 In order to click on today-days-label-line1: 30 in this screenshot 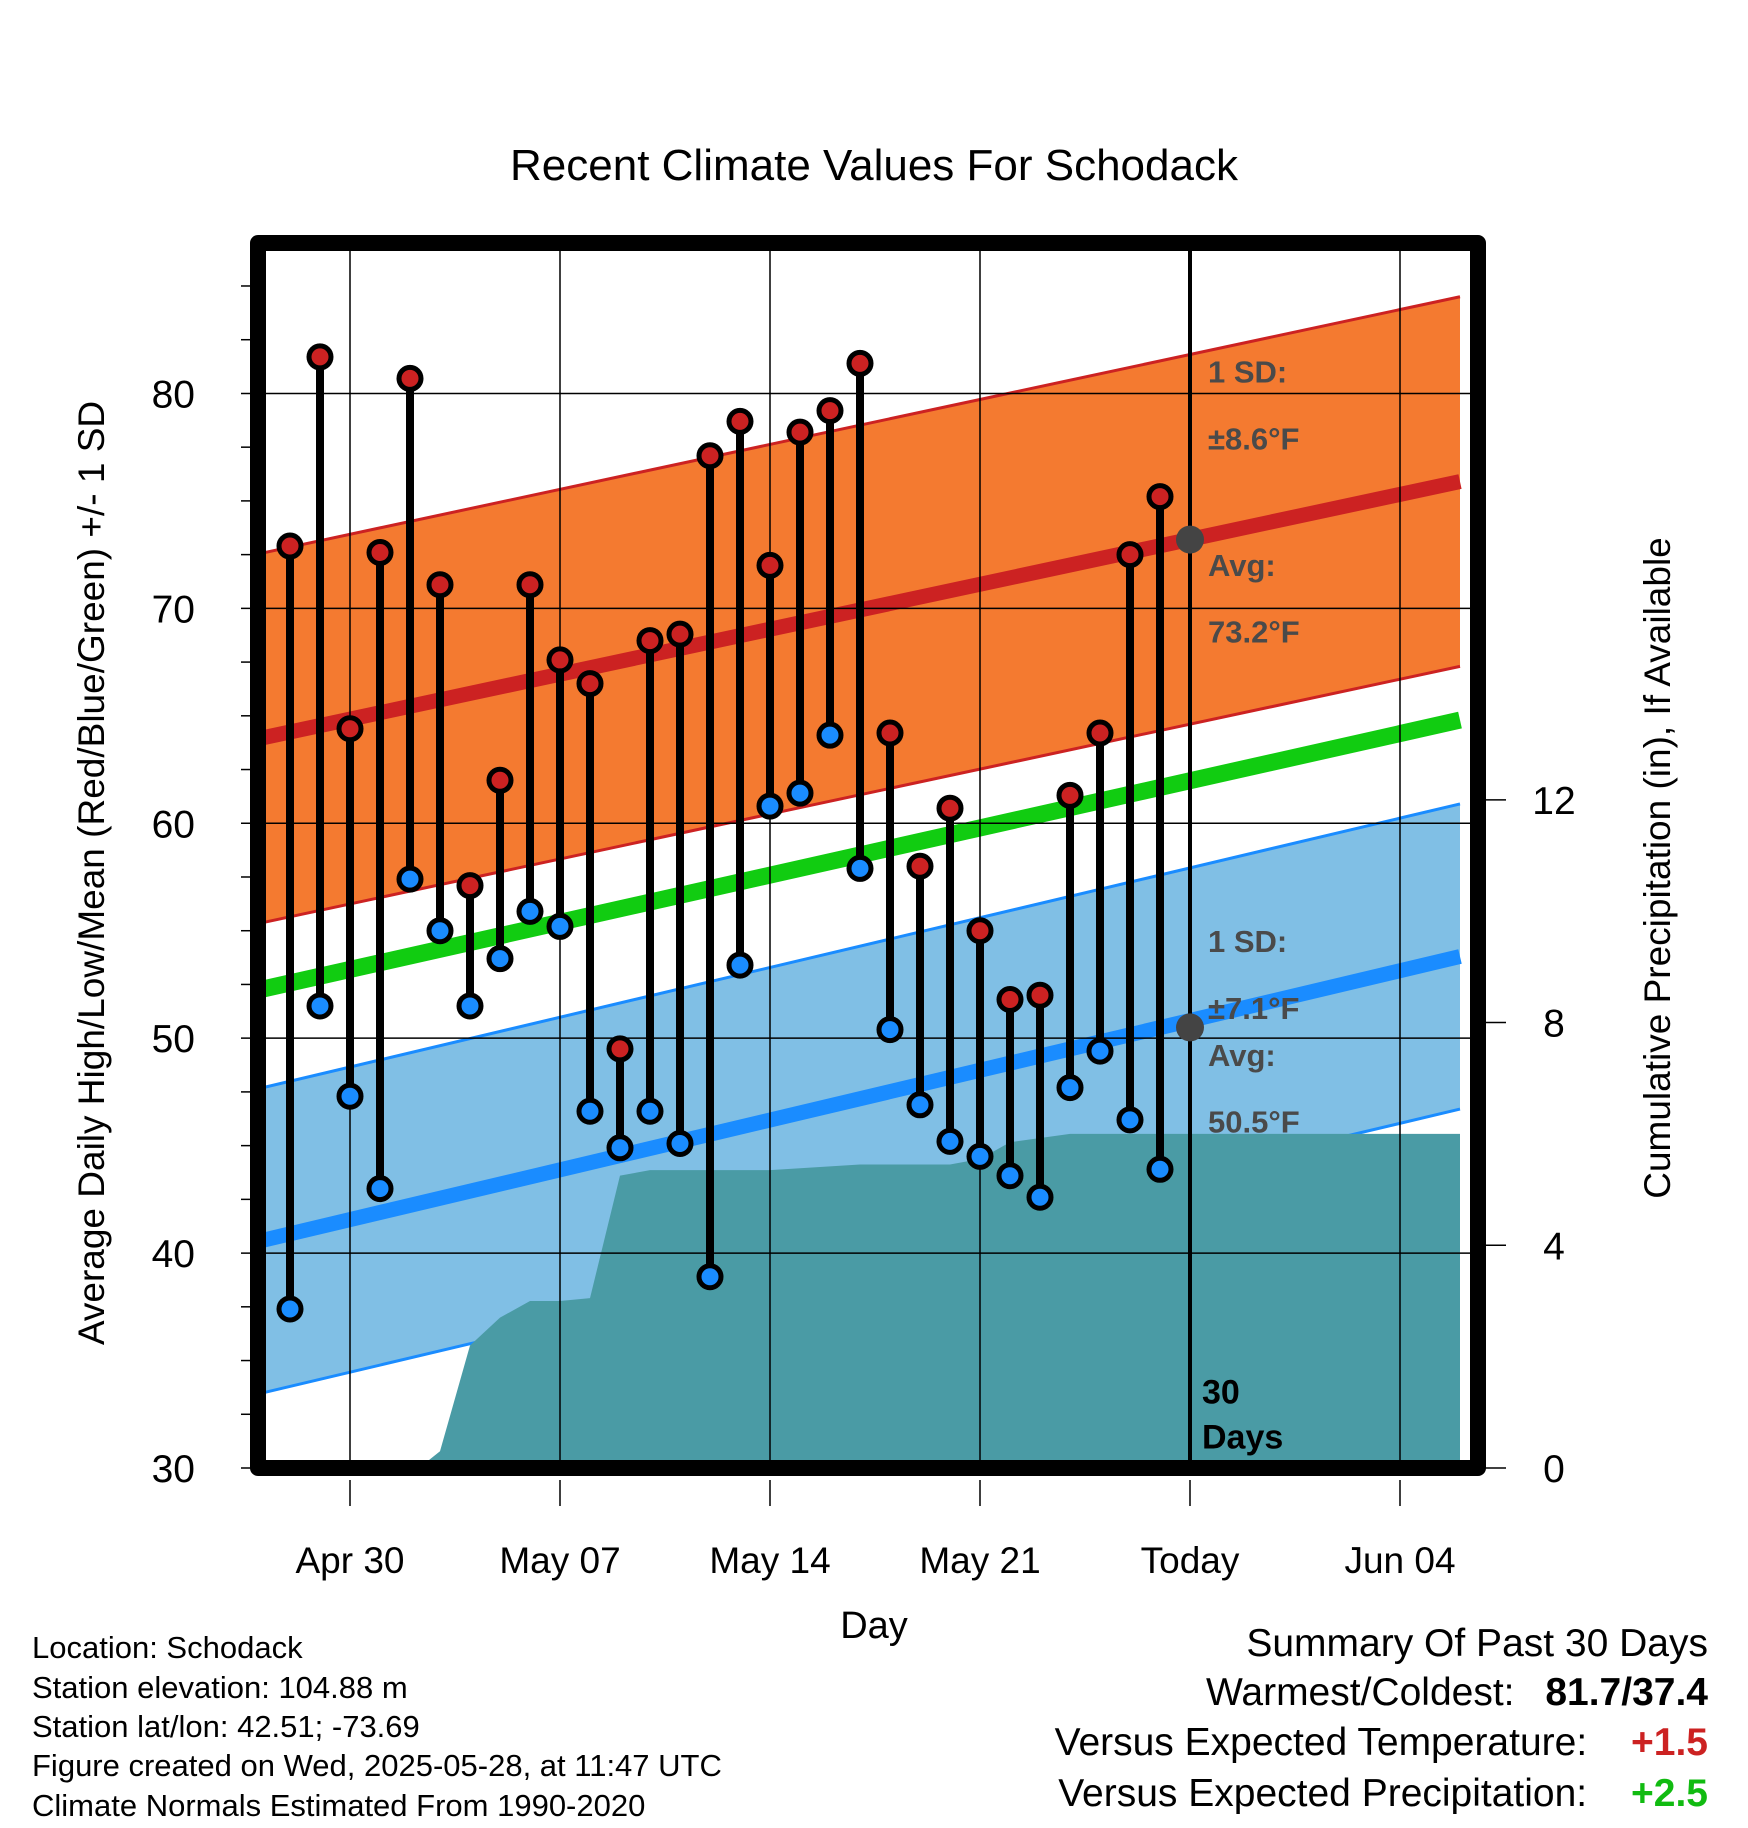, I will do `click(1221, 1393)`.